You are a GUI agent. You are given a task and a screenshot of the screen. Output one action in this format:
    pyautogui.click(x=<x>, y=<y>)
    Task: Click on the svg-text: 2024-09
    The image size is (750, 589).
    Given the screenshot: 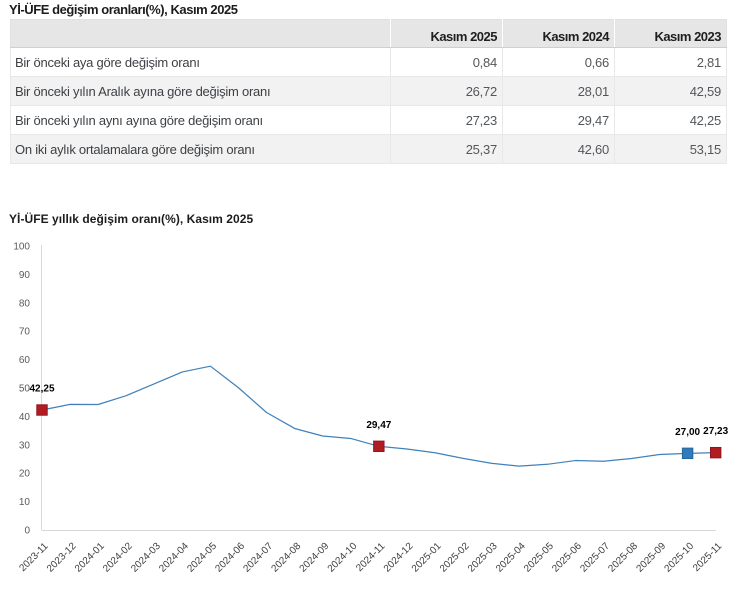 What is the action you would take?
    pyautogui.click(x=315, y=558)
    